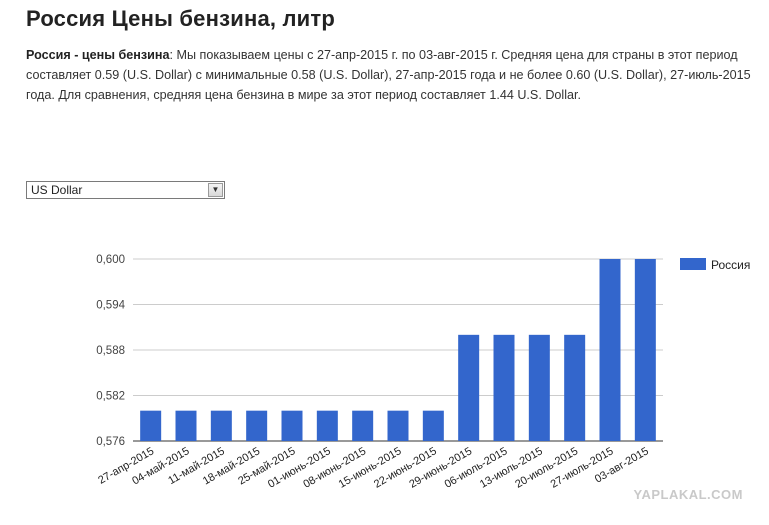  What do you see at coordinates (110, 306) in the screenshot?
I see `y-tick-label: 0,594` at bounding box center [110, 306].